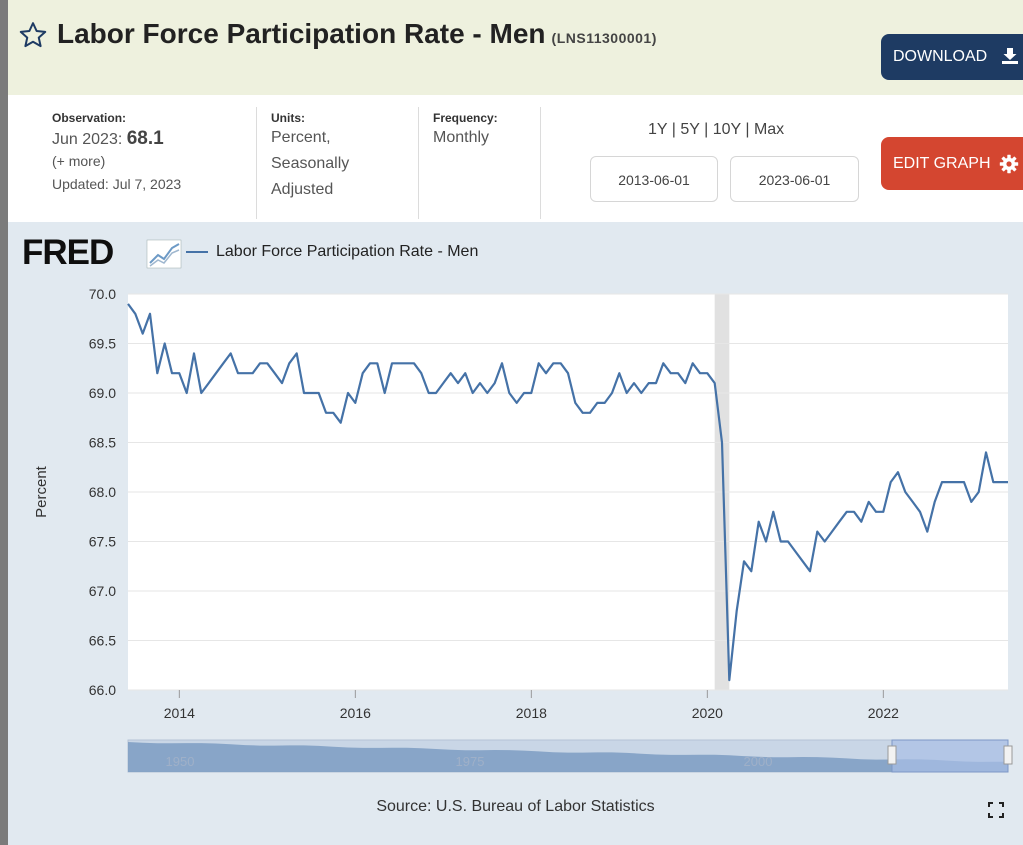 Image resolution: width=1023 pixels, height=845 pixels. I want to click on fullscreen-icon, so click(996, 810).